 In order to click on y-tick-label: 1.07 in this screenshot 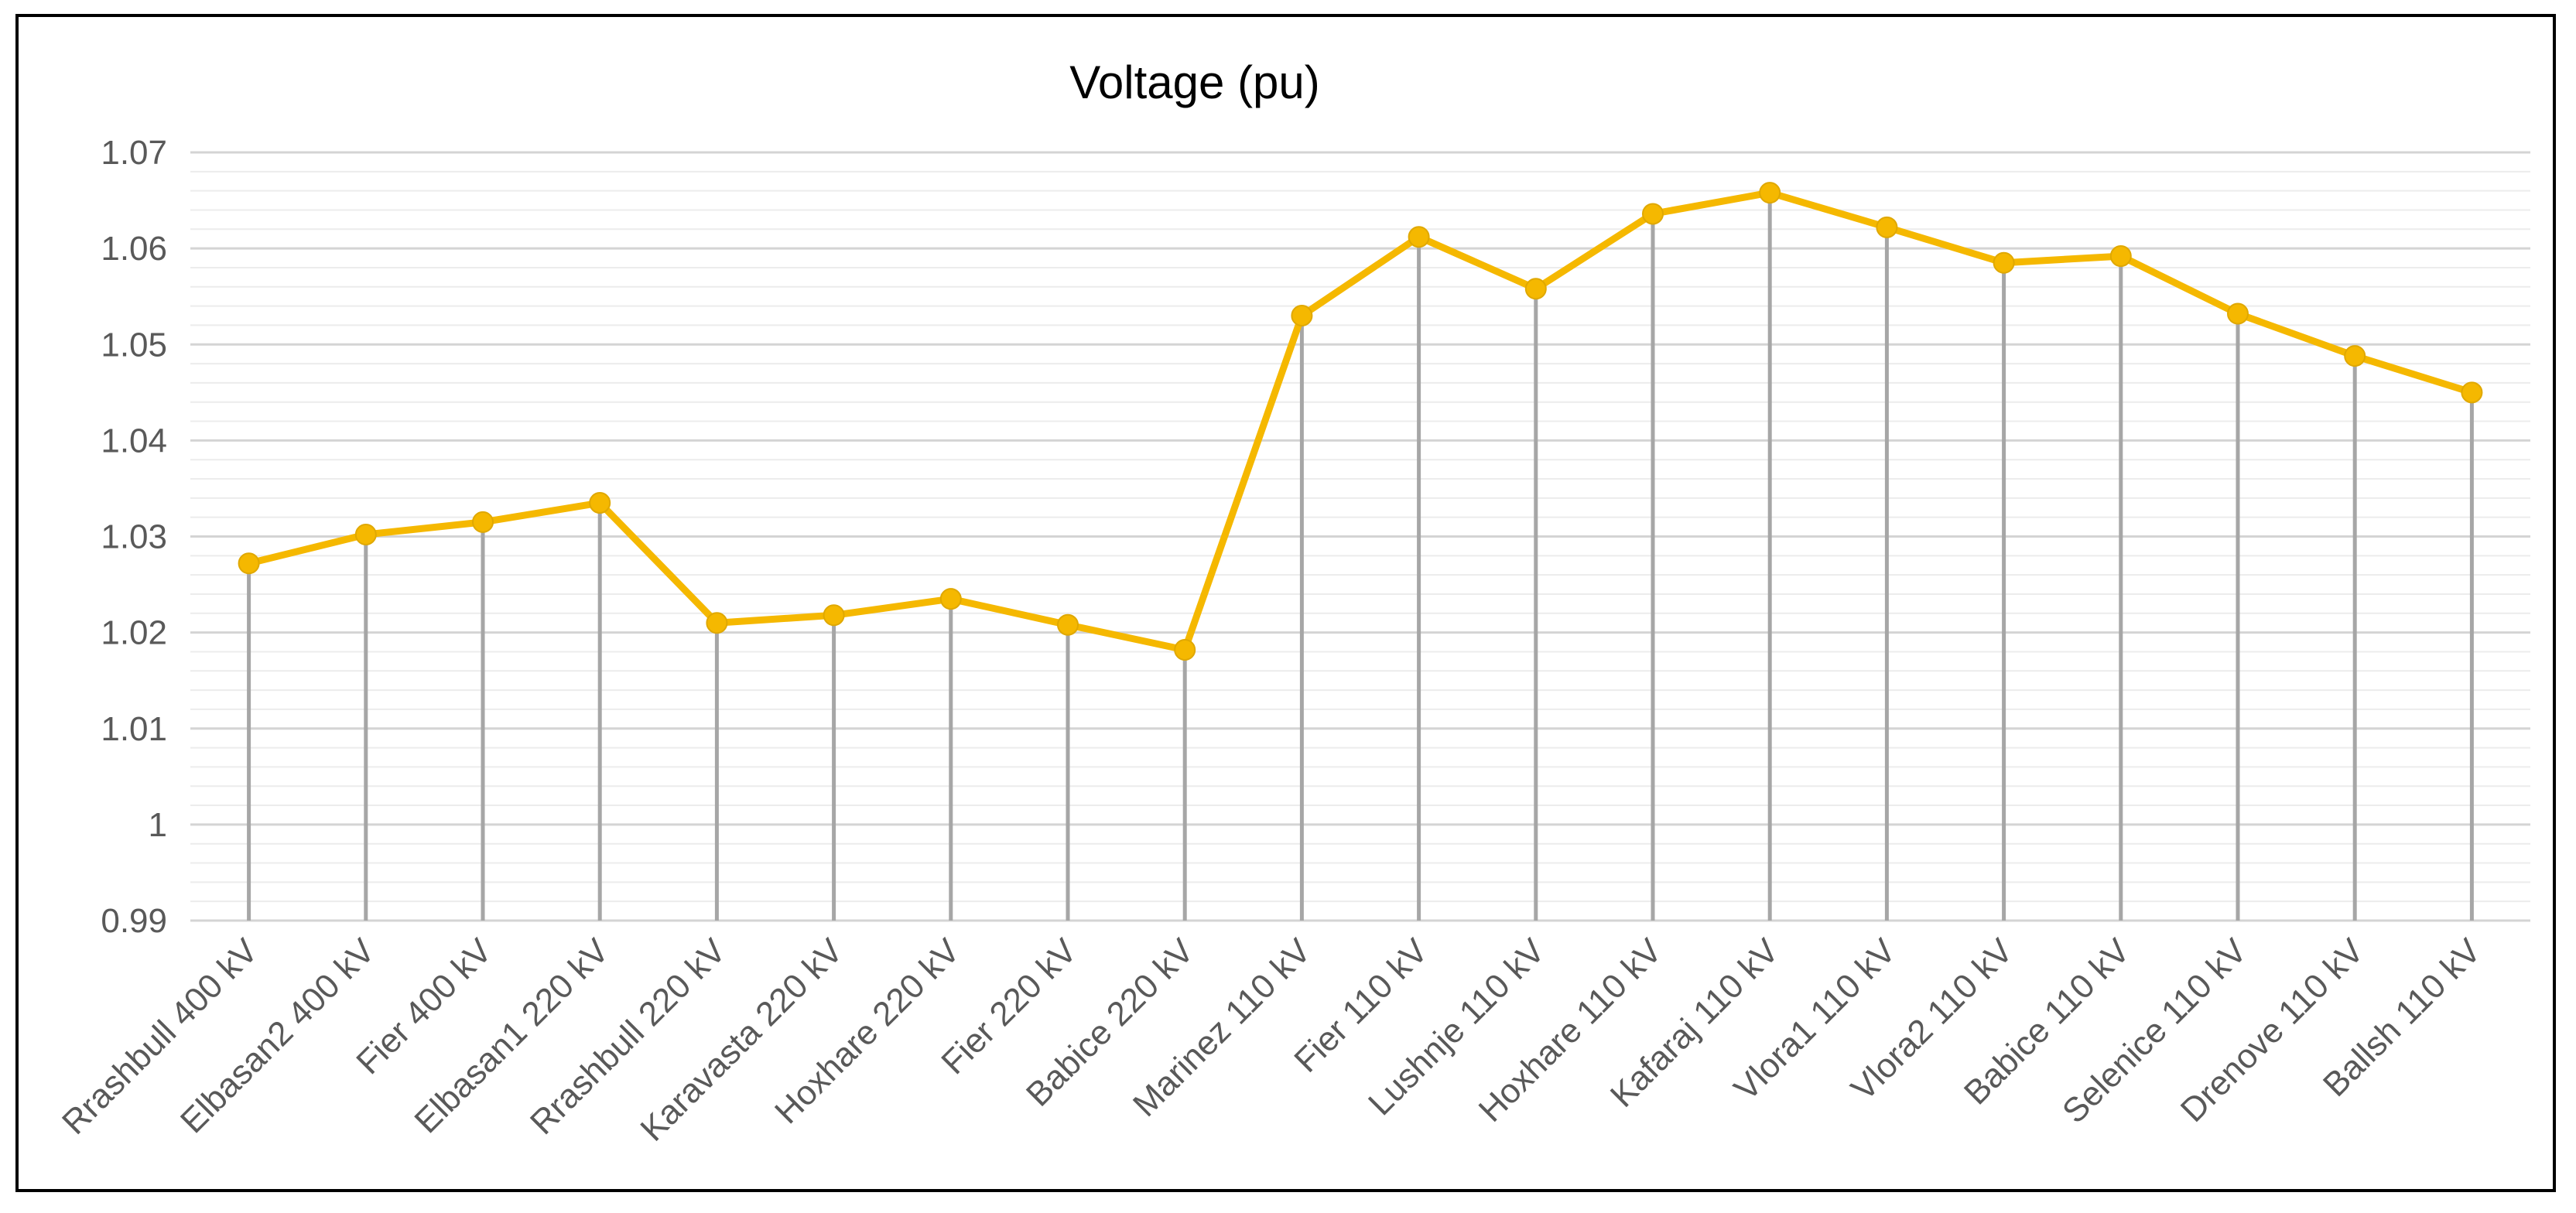, I will do `click(134, 153)`.